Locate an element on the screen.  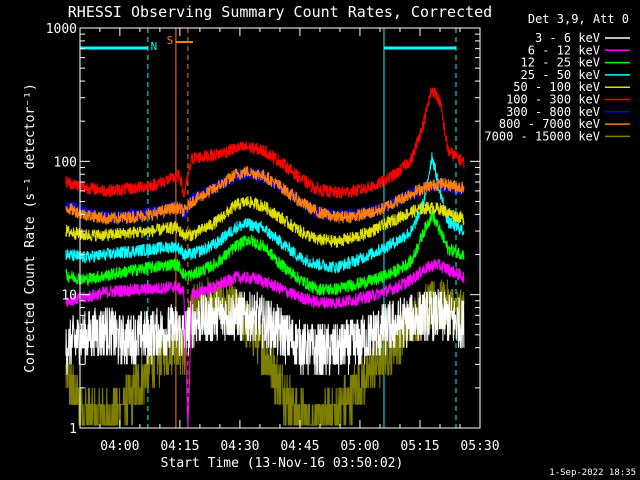
x-tick-label: 05:00 is located at coordinates (359, 446).